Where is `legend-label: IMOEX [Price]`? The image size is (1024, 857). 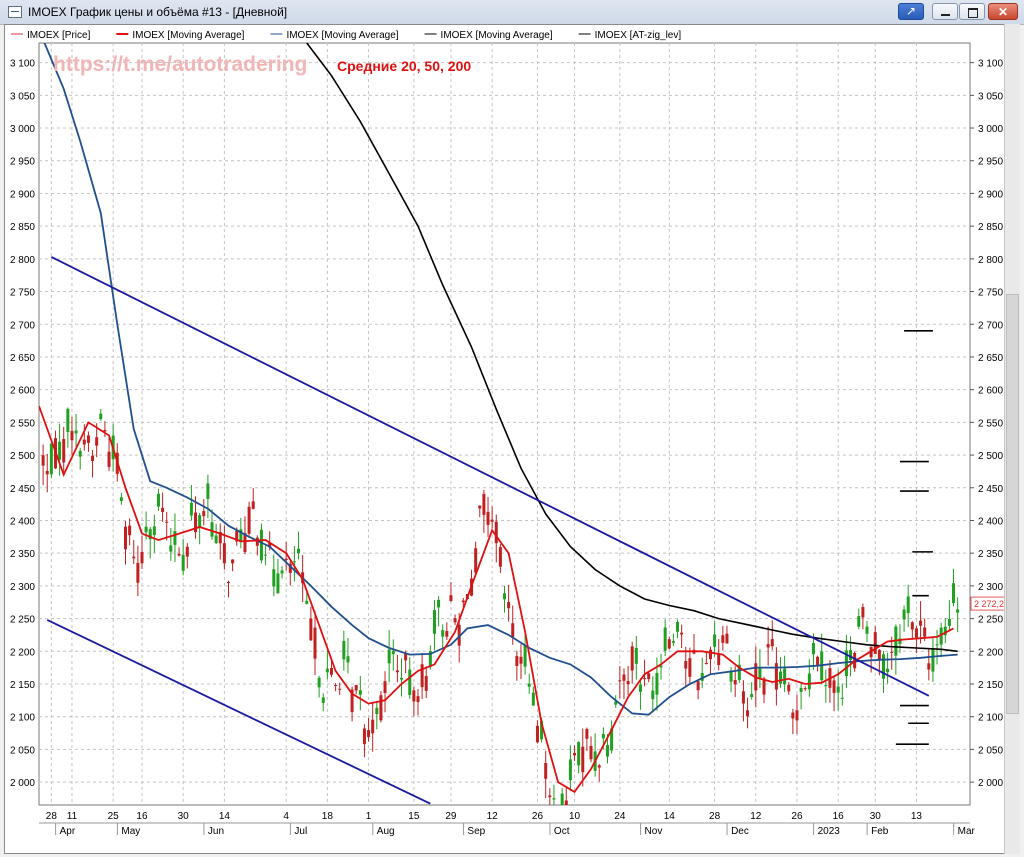
legend-label: IMOEX [Price] is located at coordinates (59, 35).